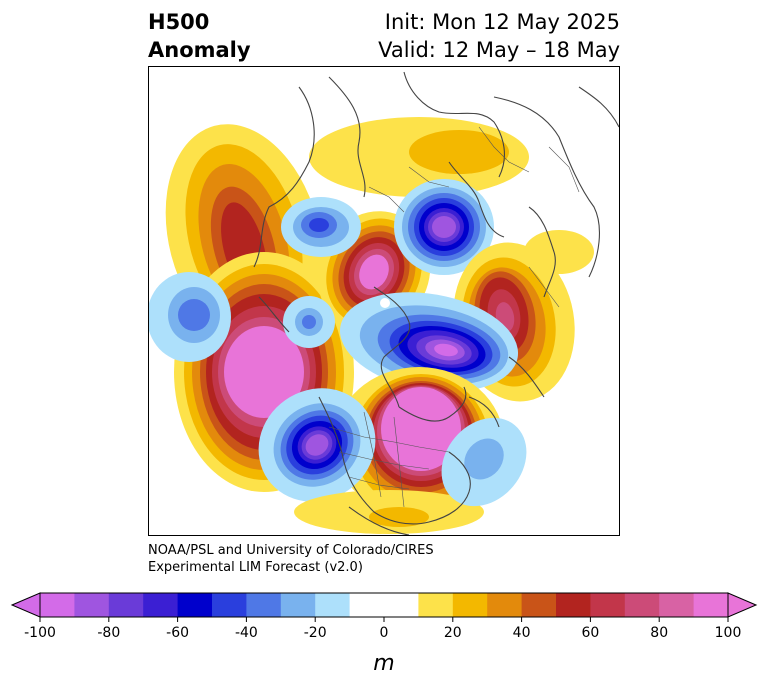 The image size is (768, 686). I want to click on trough-atlantic, so click(429, 342).